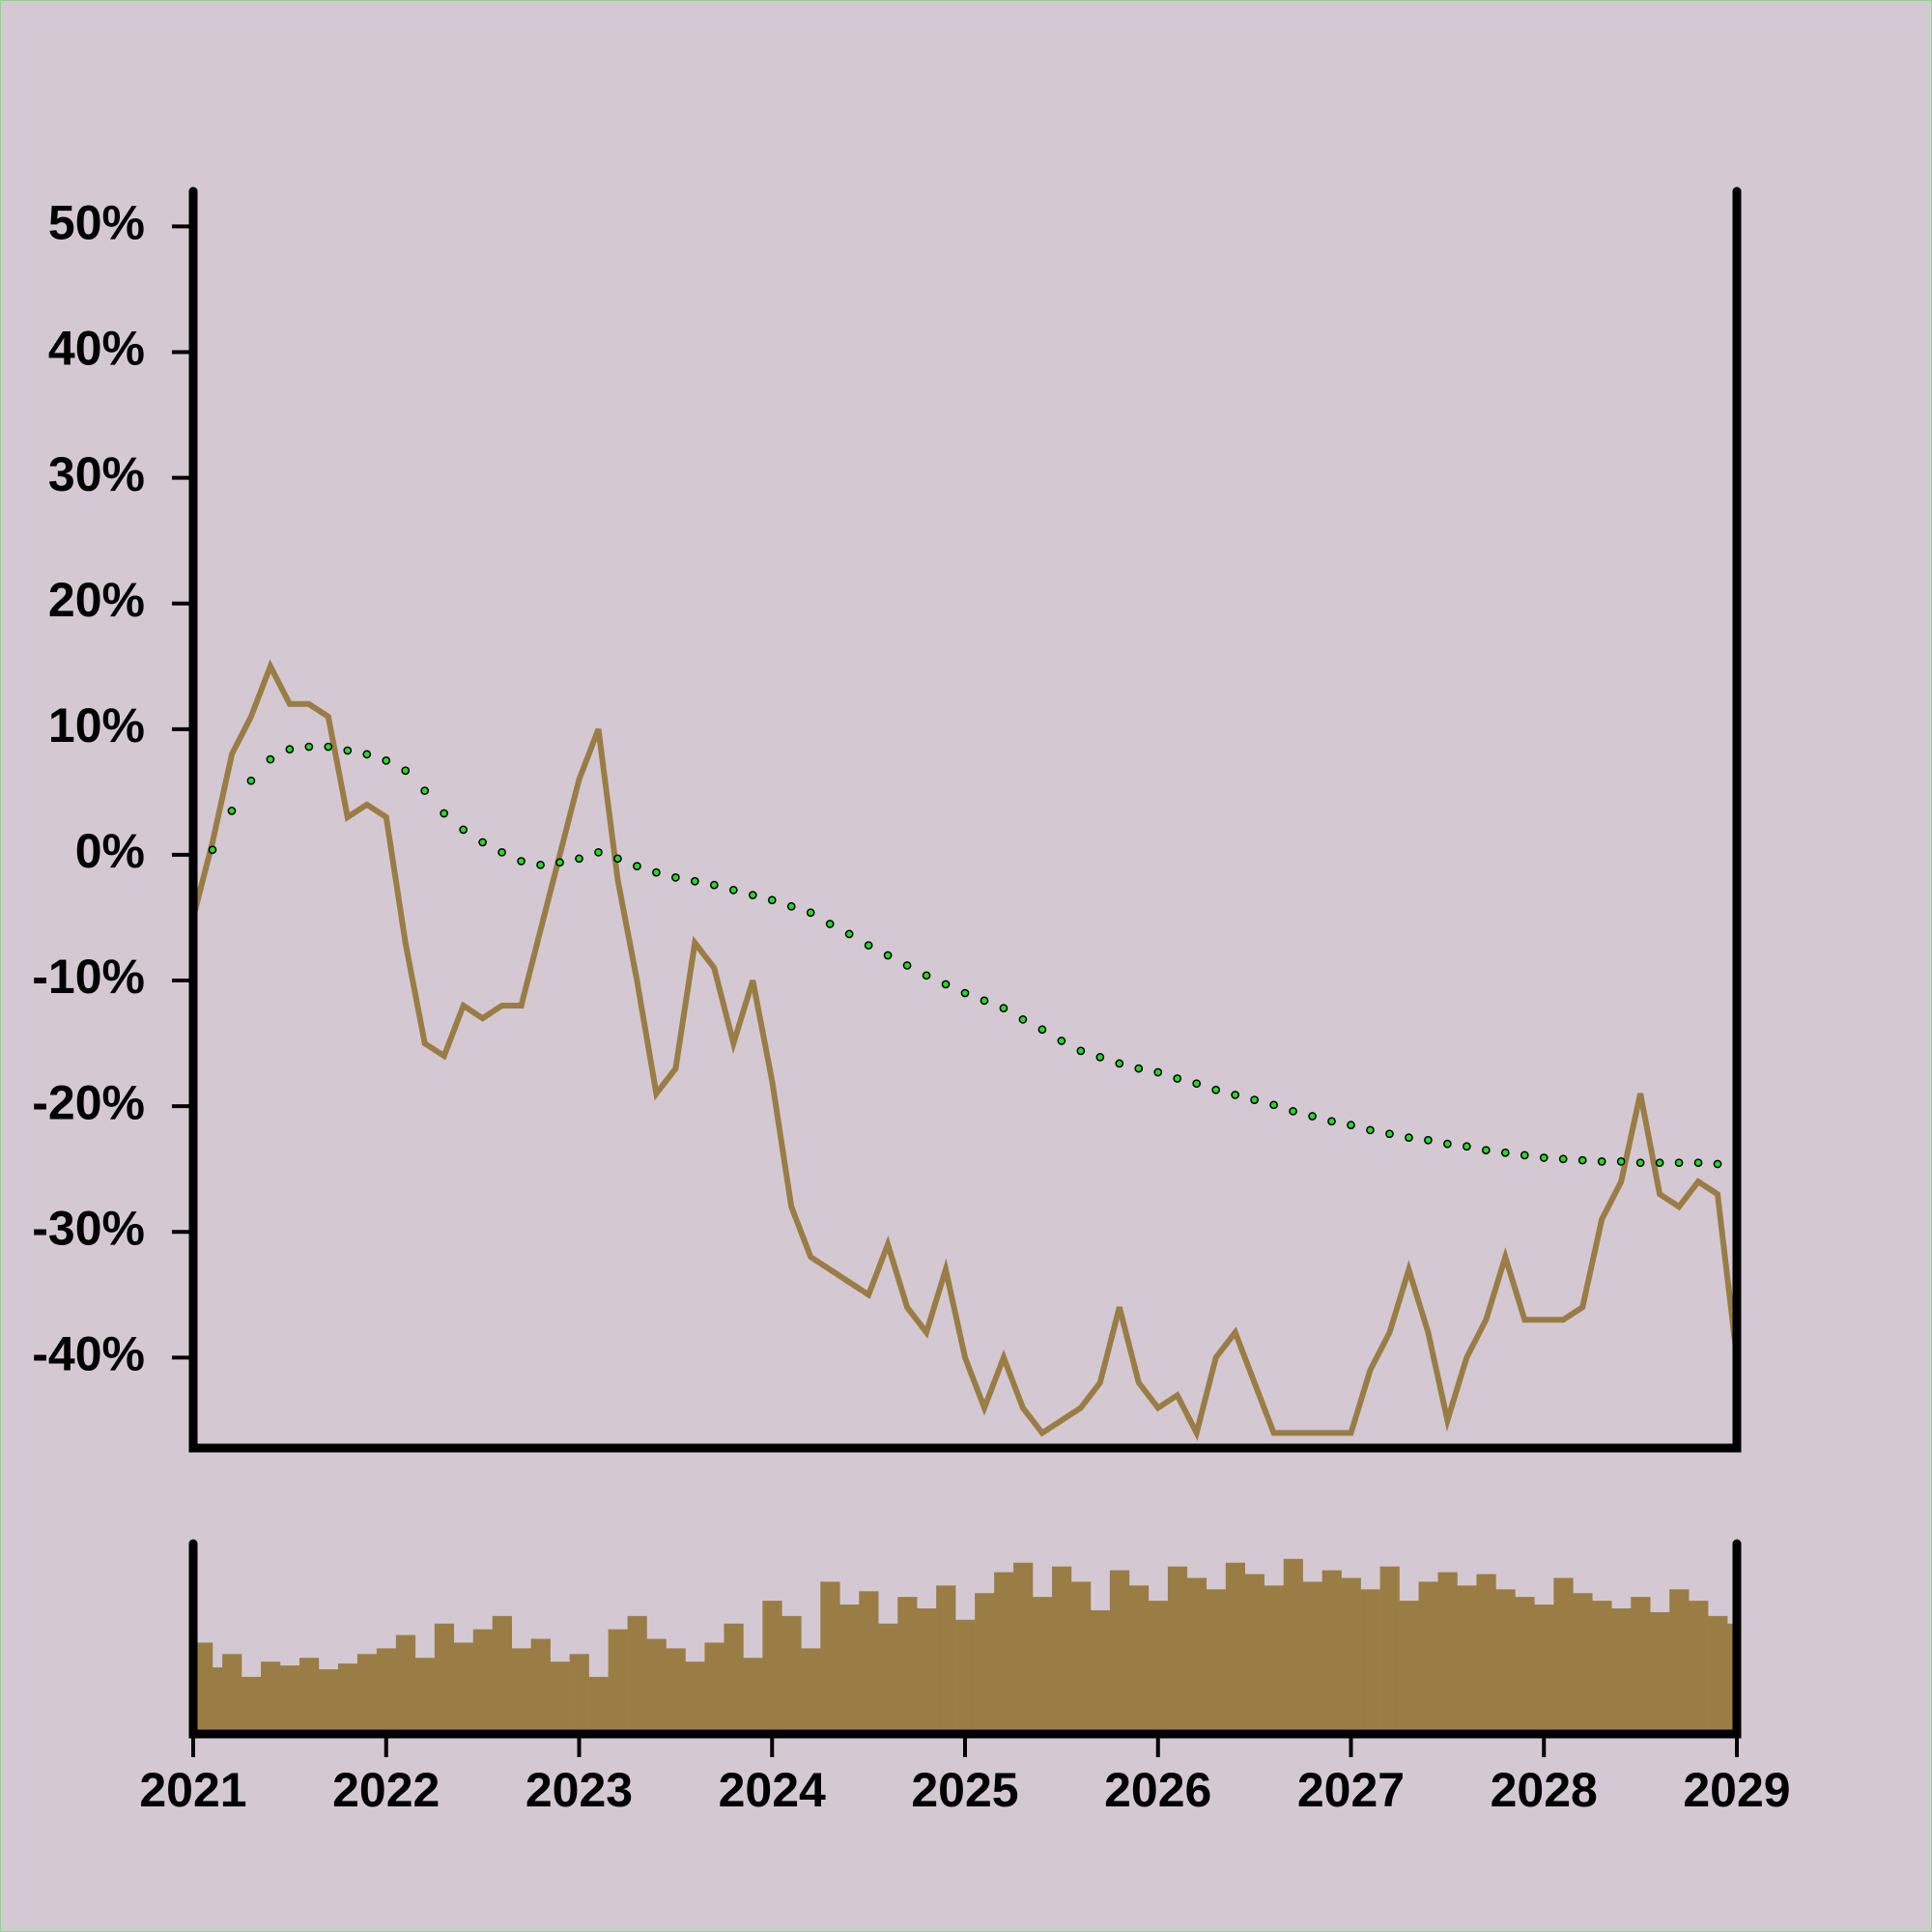  Describe the element at coordinates (1544, 1790) in the screenshot. I see `x-tick-label: 2028` at that location.